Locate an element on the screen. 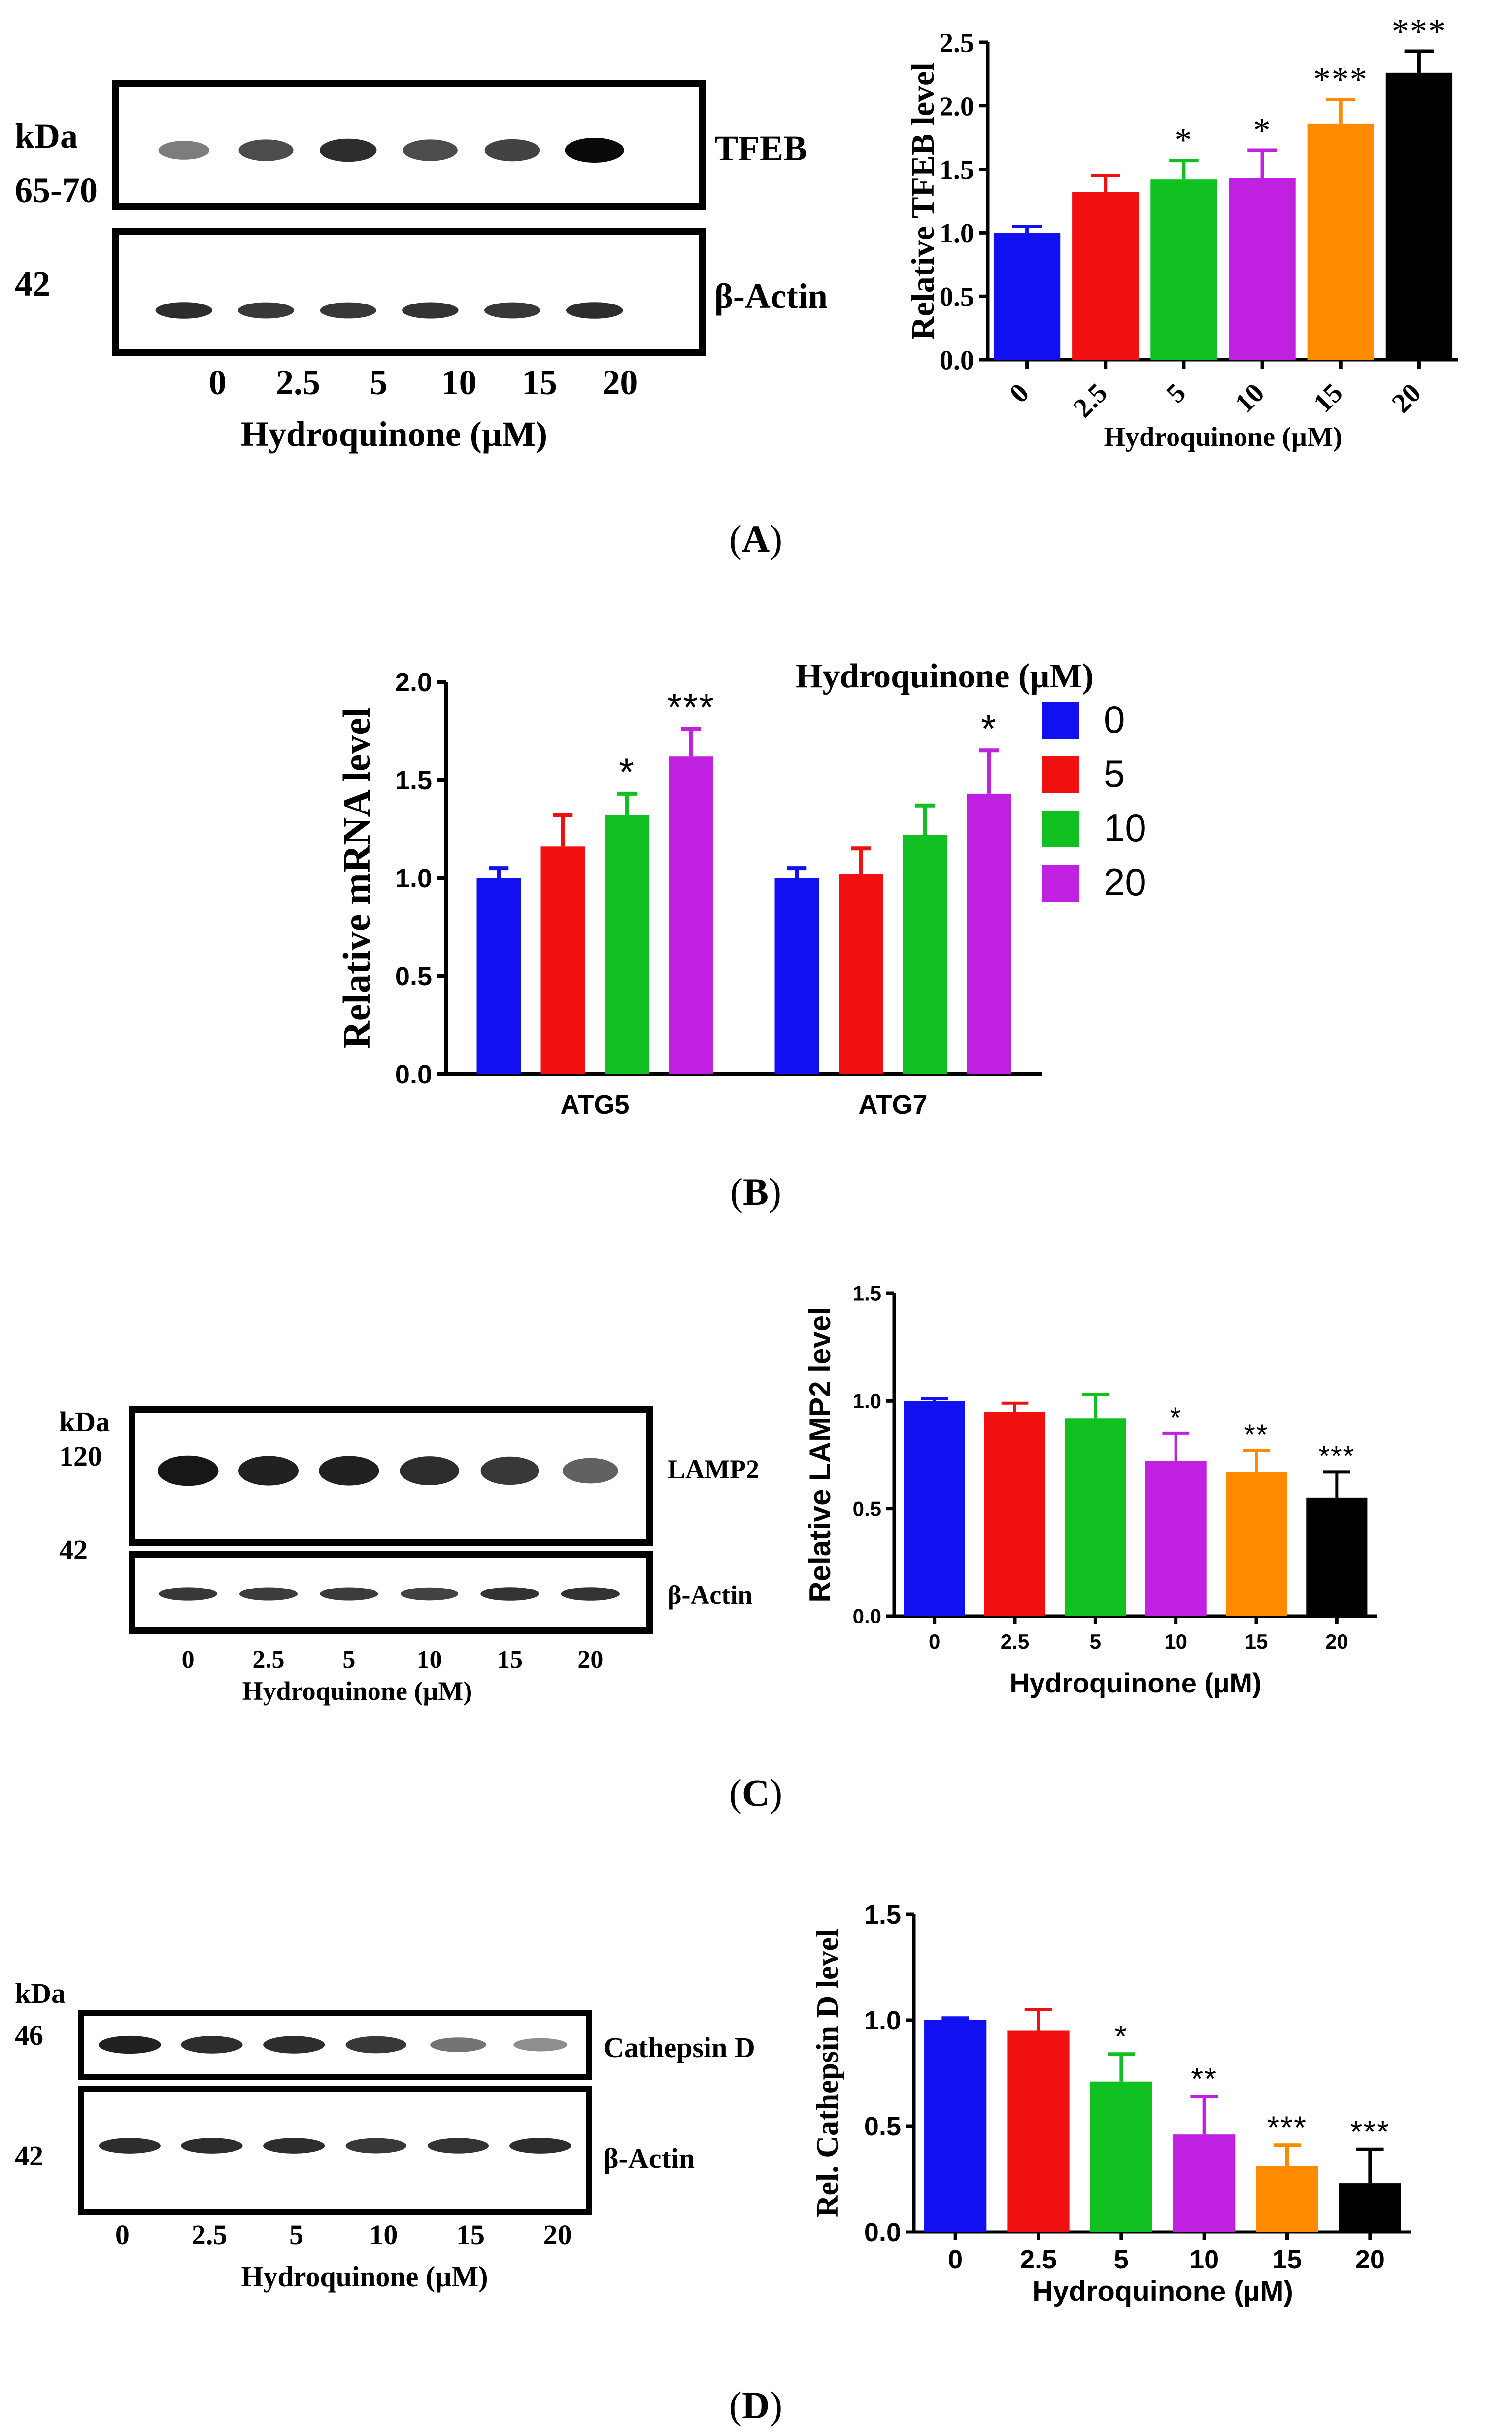 The height and width of the screenshot is (2434, 1512). chart-c-x-tick-label-4: 15 is located at coordinates (1256, 1641).